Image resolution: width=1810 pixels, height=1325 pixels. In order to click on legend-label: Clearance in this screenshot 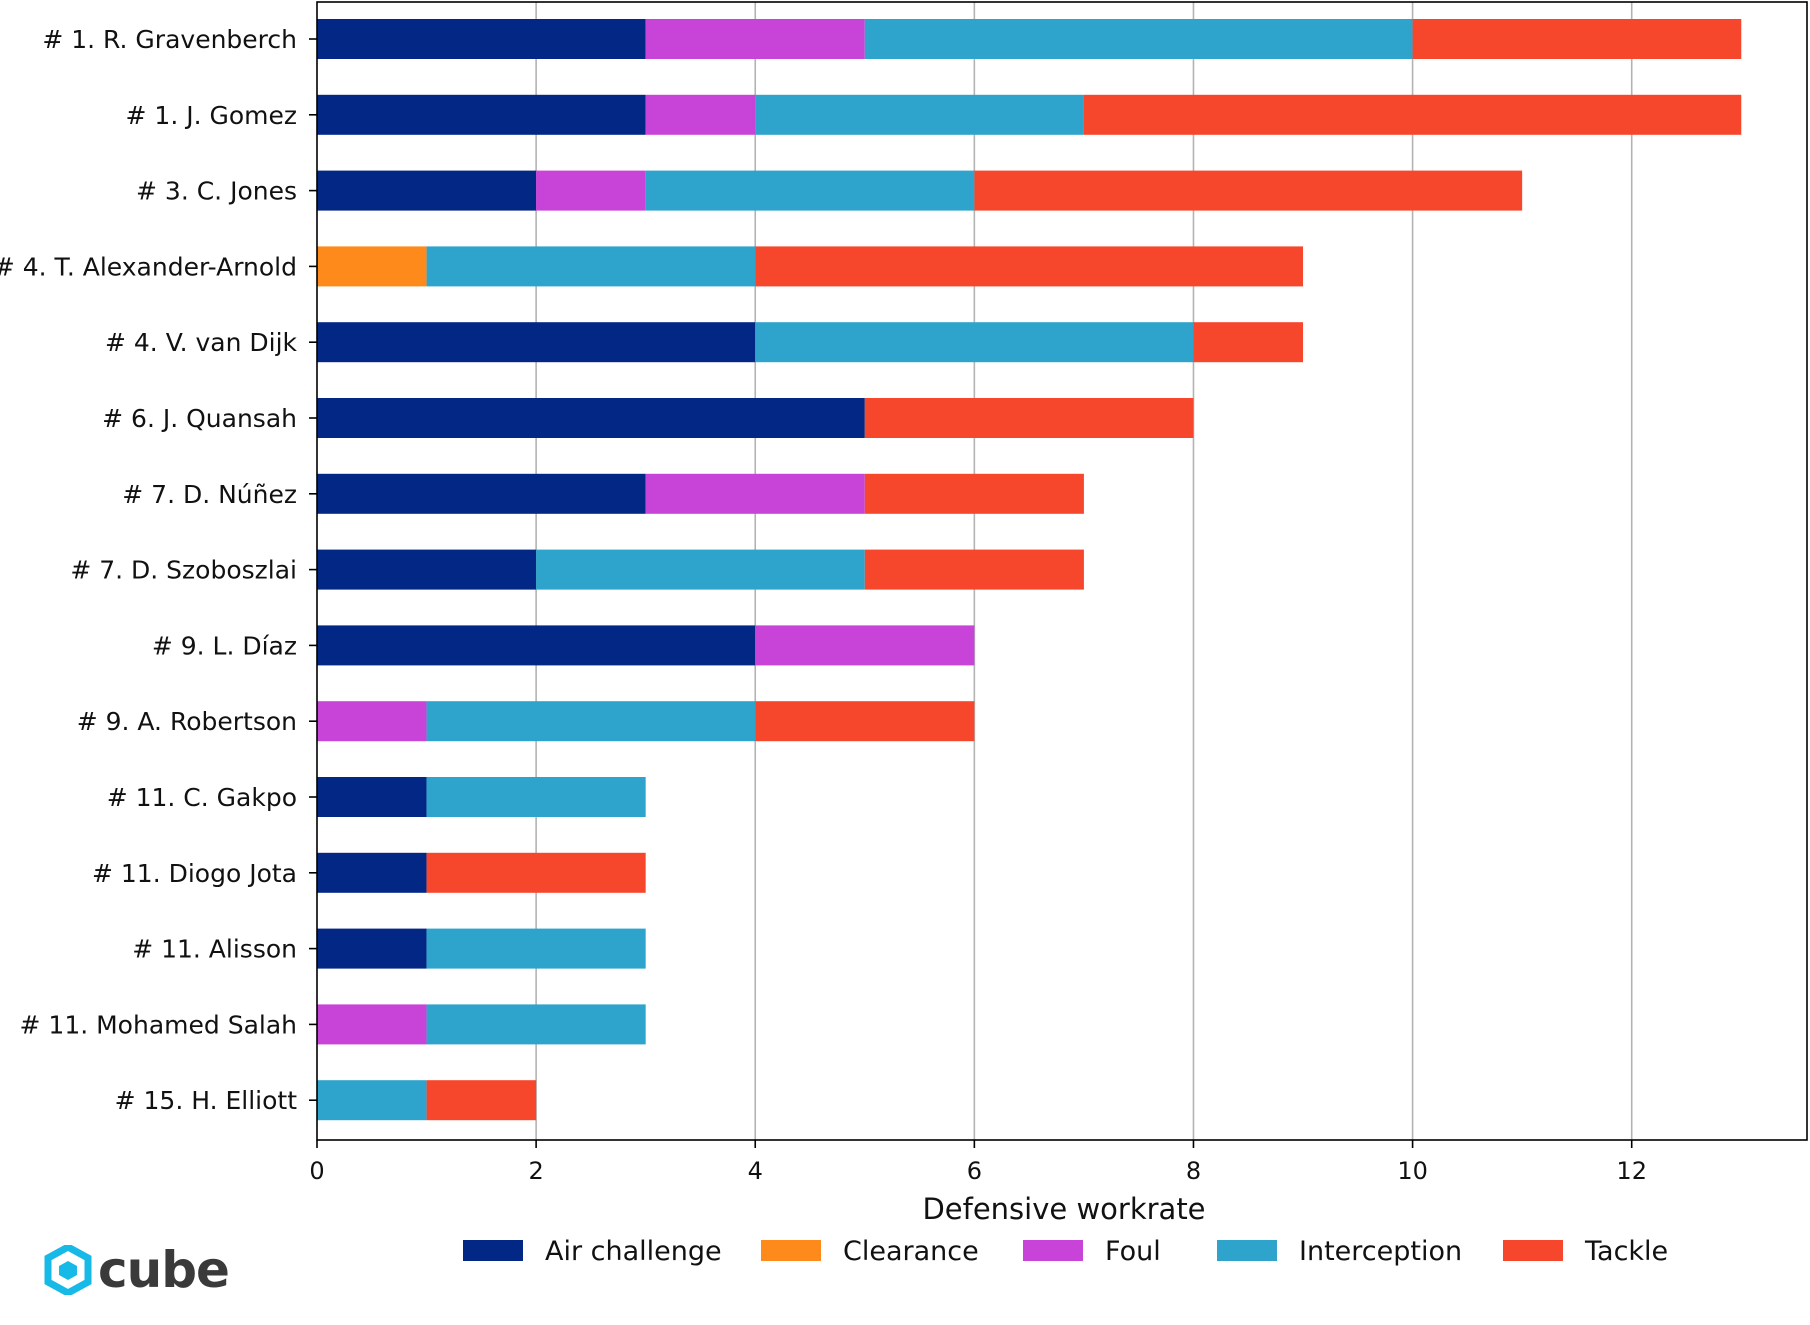, I will do `click(911, 1251)`.